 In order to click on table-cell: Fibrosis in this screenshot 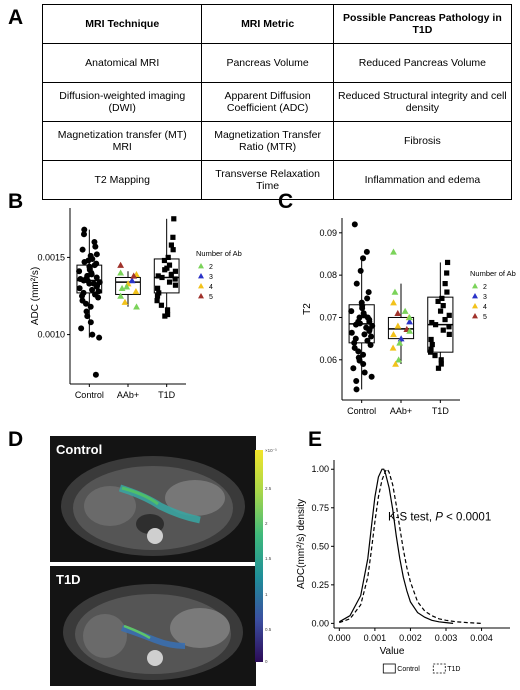, I will do `click(422, 141)`.